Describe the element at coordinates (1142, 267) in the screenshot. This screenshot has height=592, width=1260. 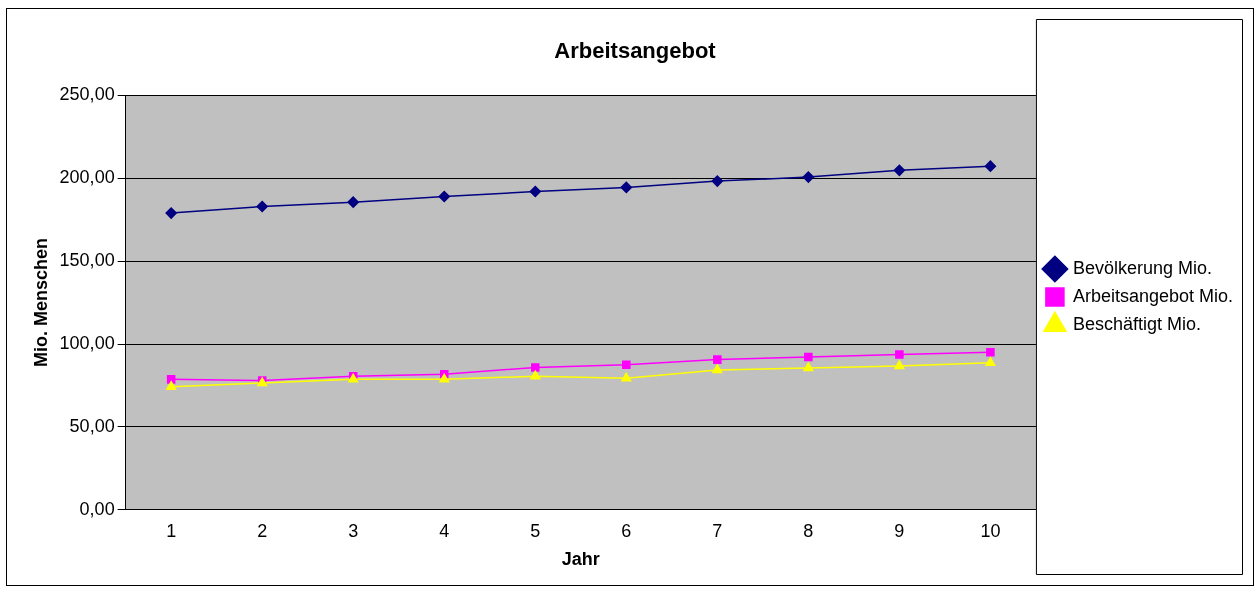
I see `legend-label: Bevölkerung Mio.` at that location.